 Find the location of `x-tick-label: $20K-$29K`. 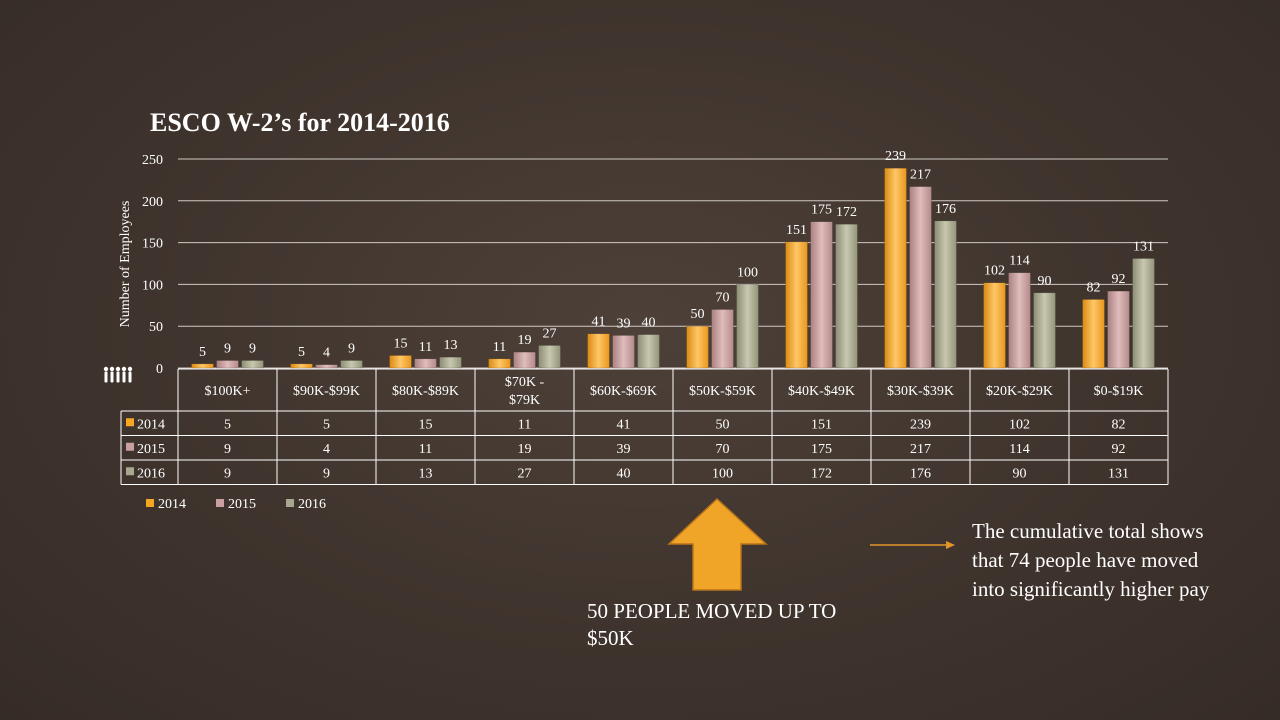

x-tick-label: $20K-$29K is located at coordinates (1019, 391).